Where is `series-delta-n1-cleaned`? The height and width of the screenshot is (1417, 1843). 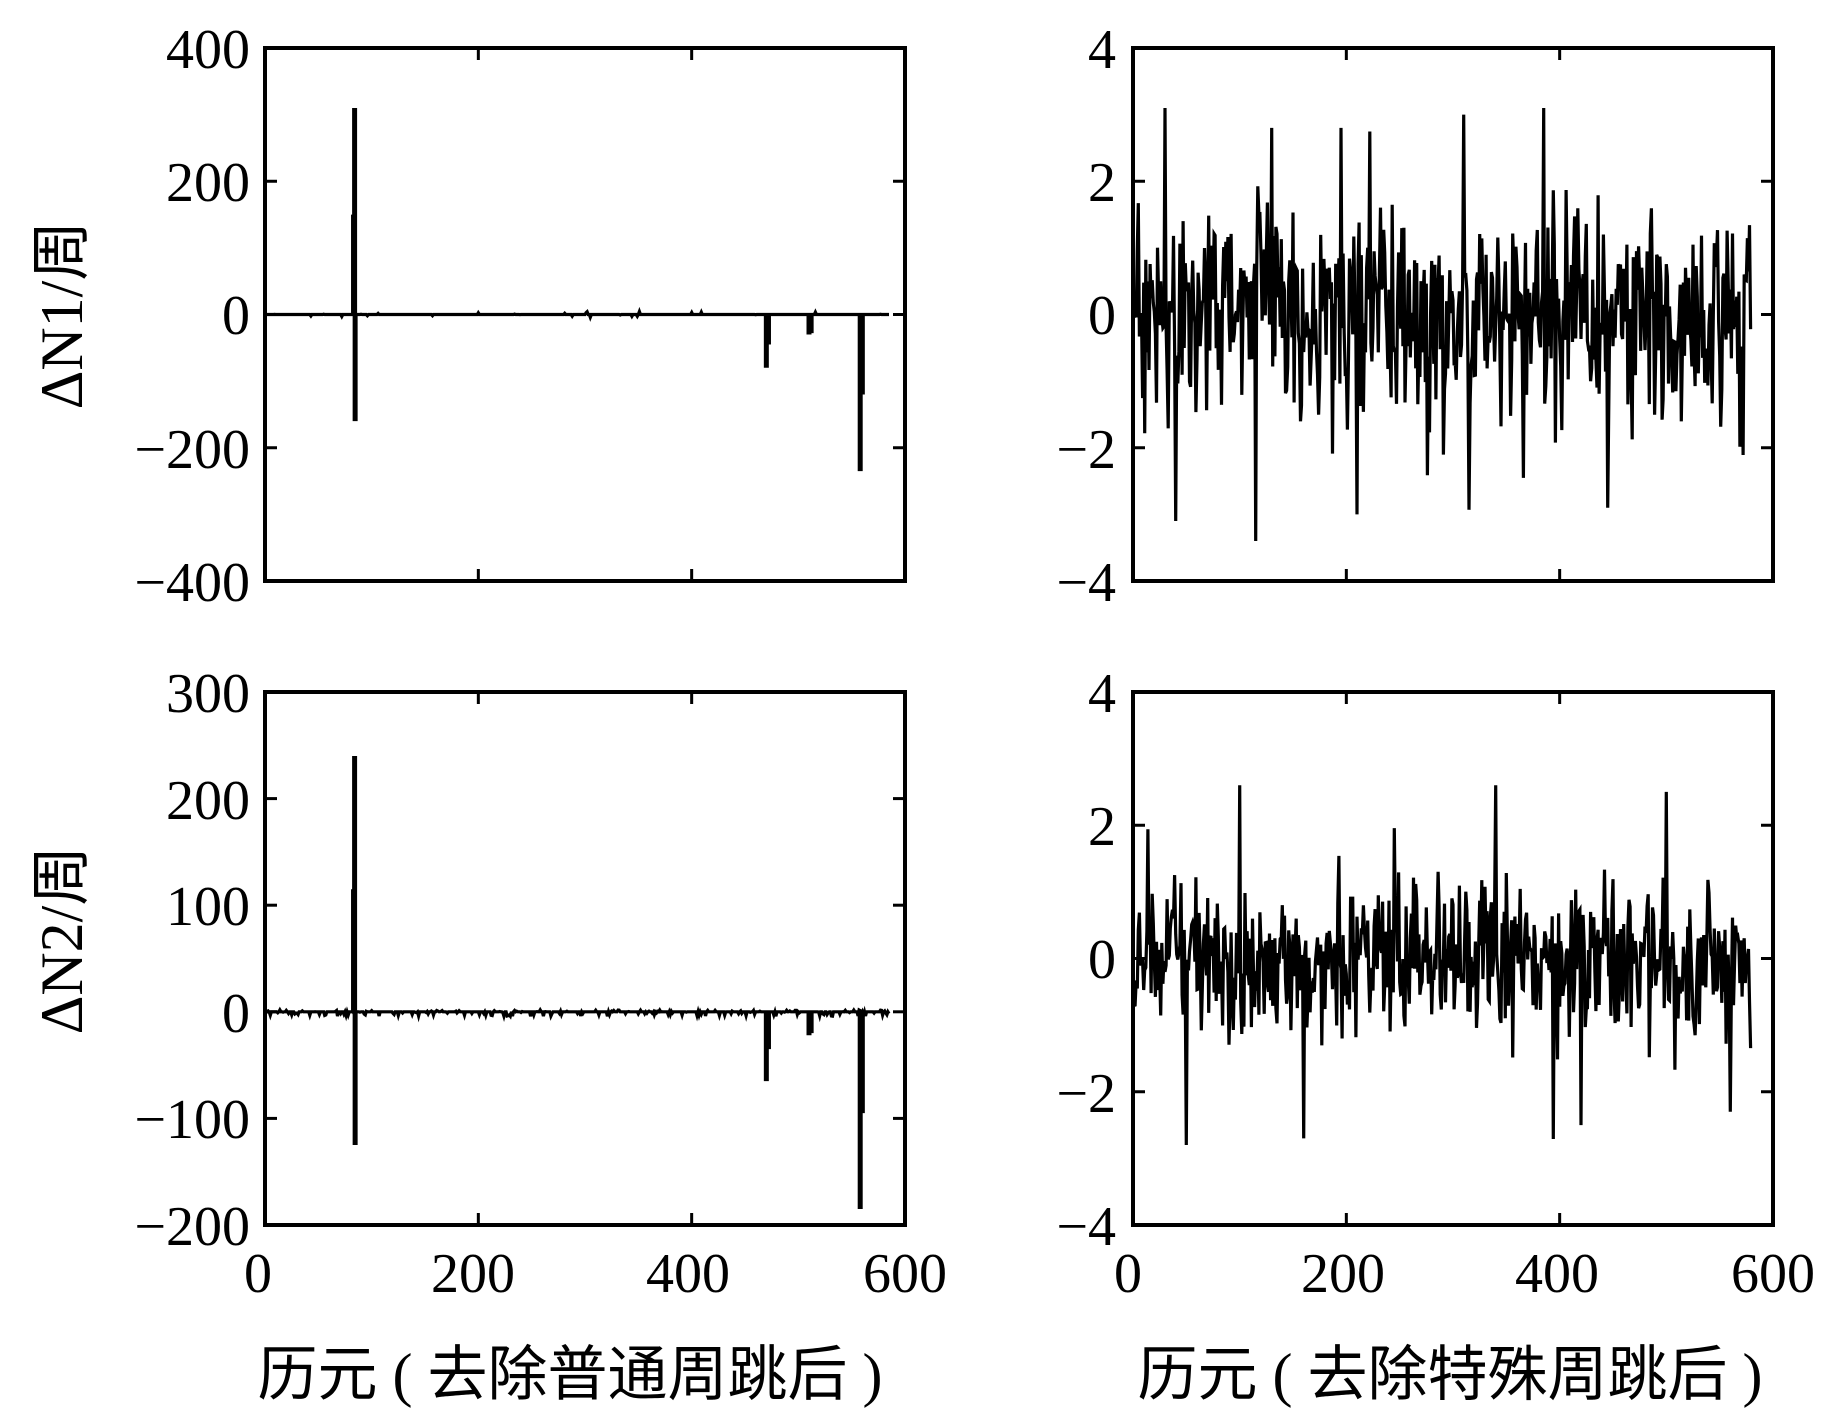 series-delta-n1-cleaned is located at coordinates (1442, 324).